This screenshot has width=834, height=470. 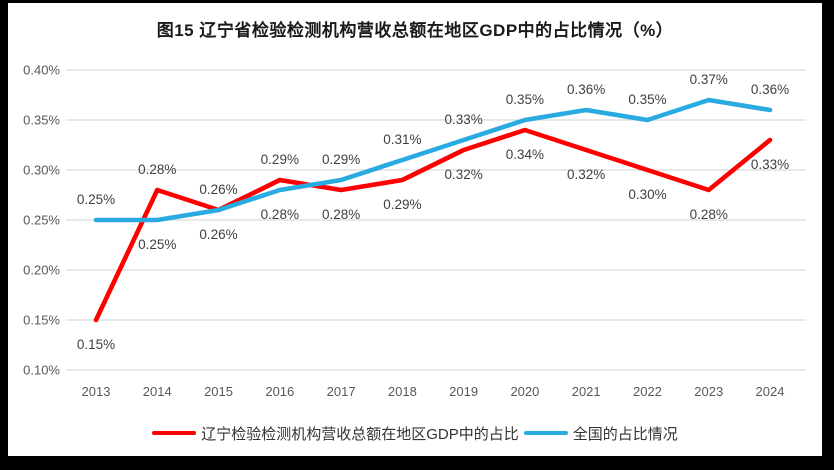 What do you see at coordinates (157, 391) in the screenshot?
I see `x-tick-label: 2014` at bounding box center [157, 391].